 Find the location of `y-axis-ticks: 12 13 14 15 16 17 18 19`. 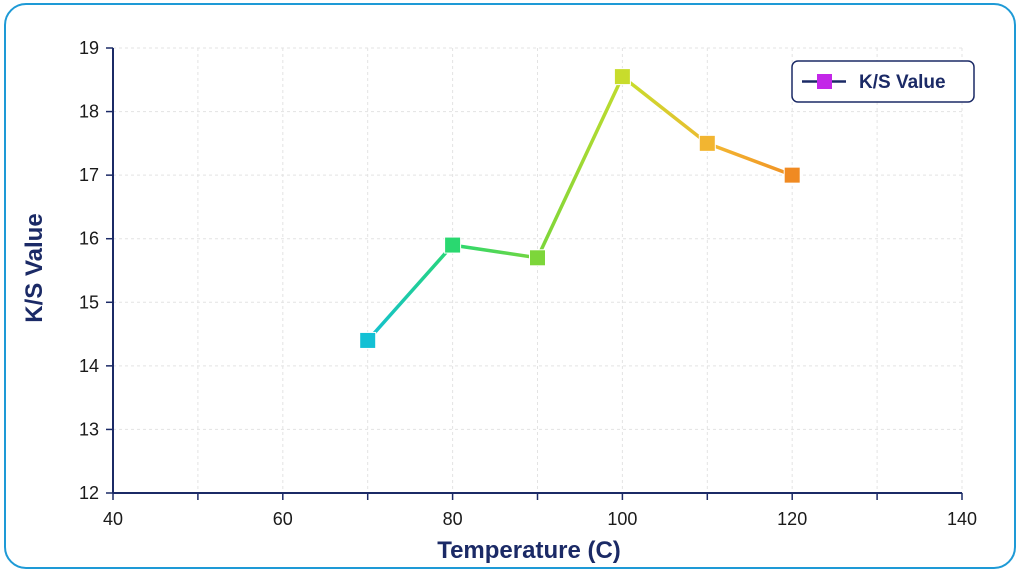

y-axis-ticks: 12 13 14 15 16 17 18 19 is located at coordinates (96, 270).